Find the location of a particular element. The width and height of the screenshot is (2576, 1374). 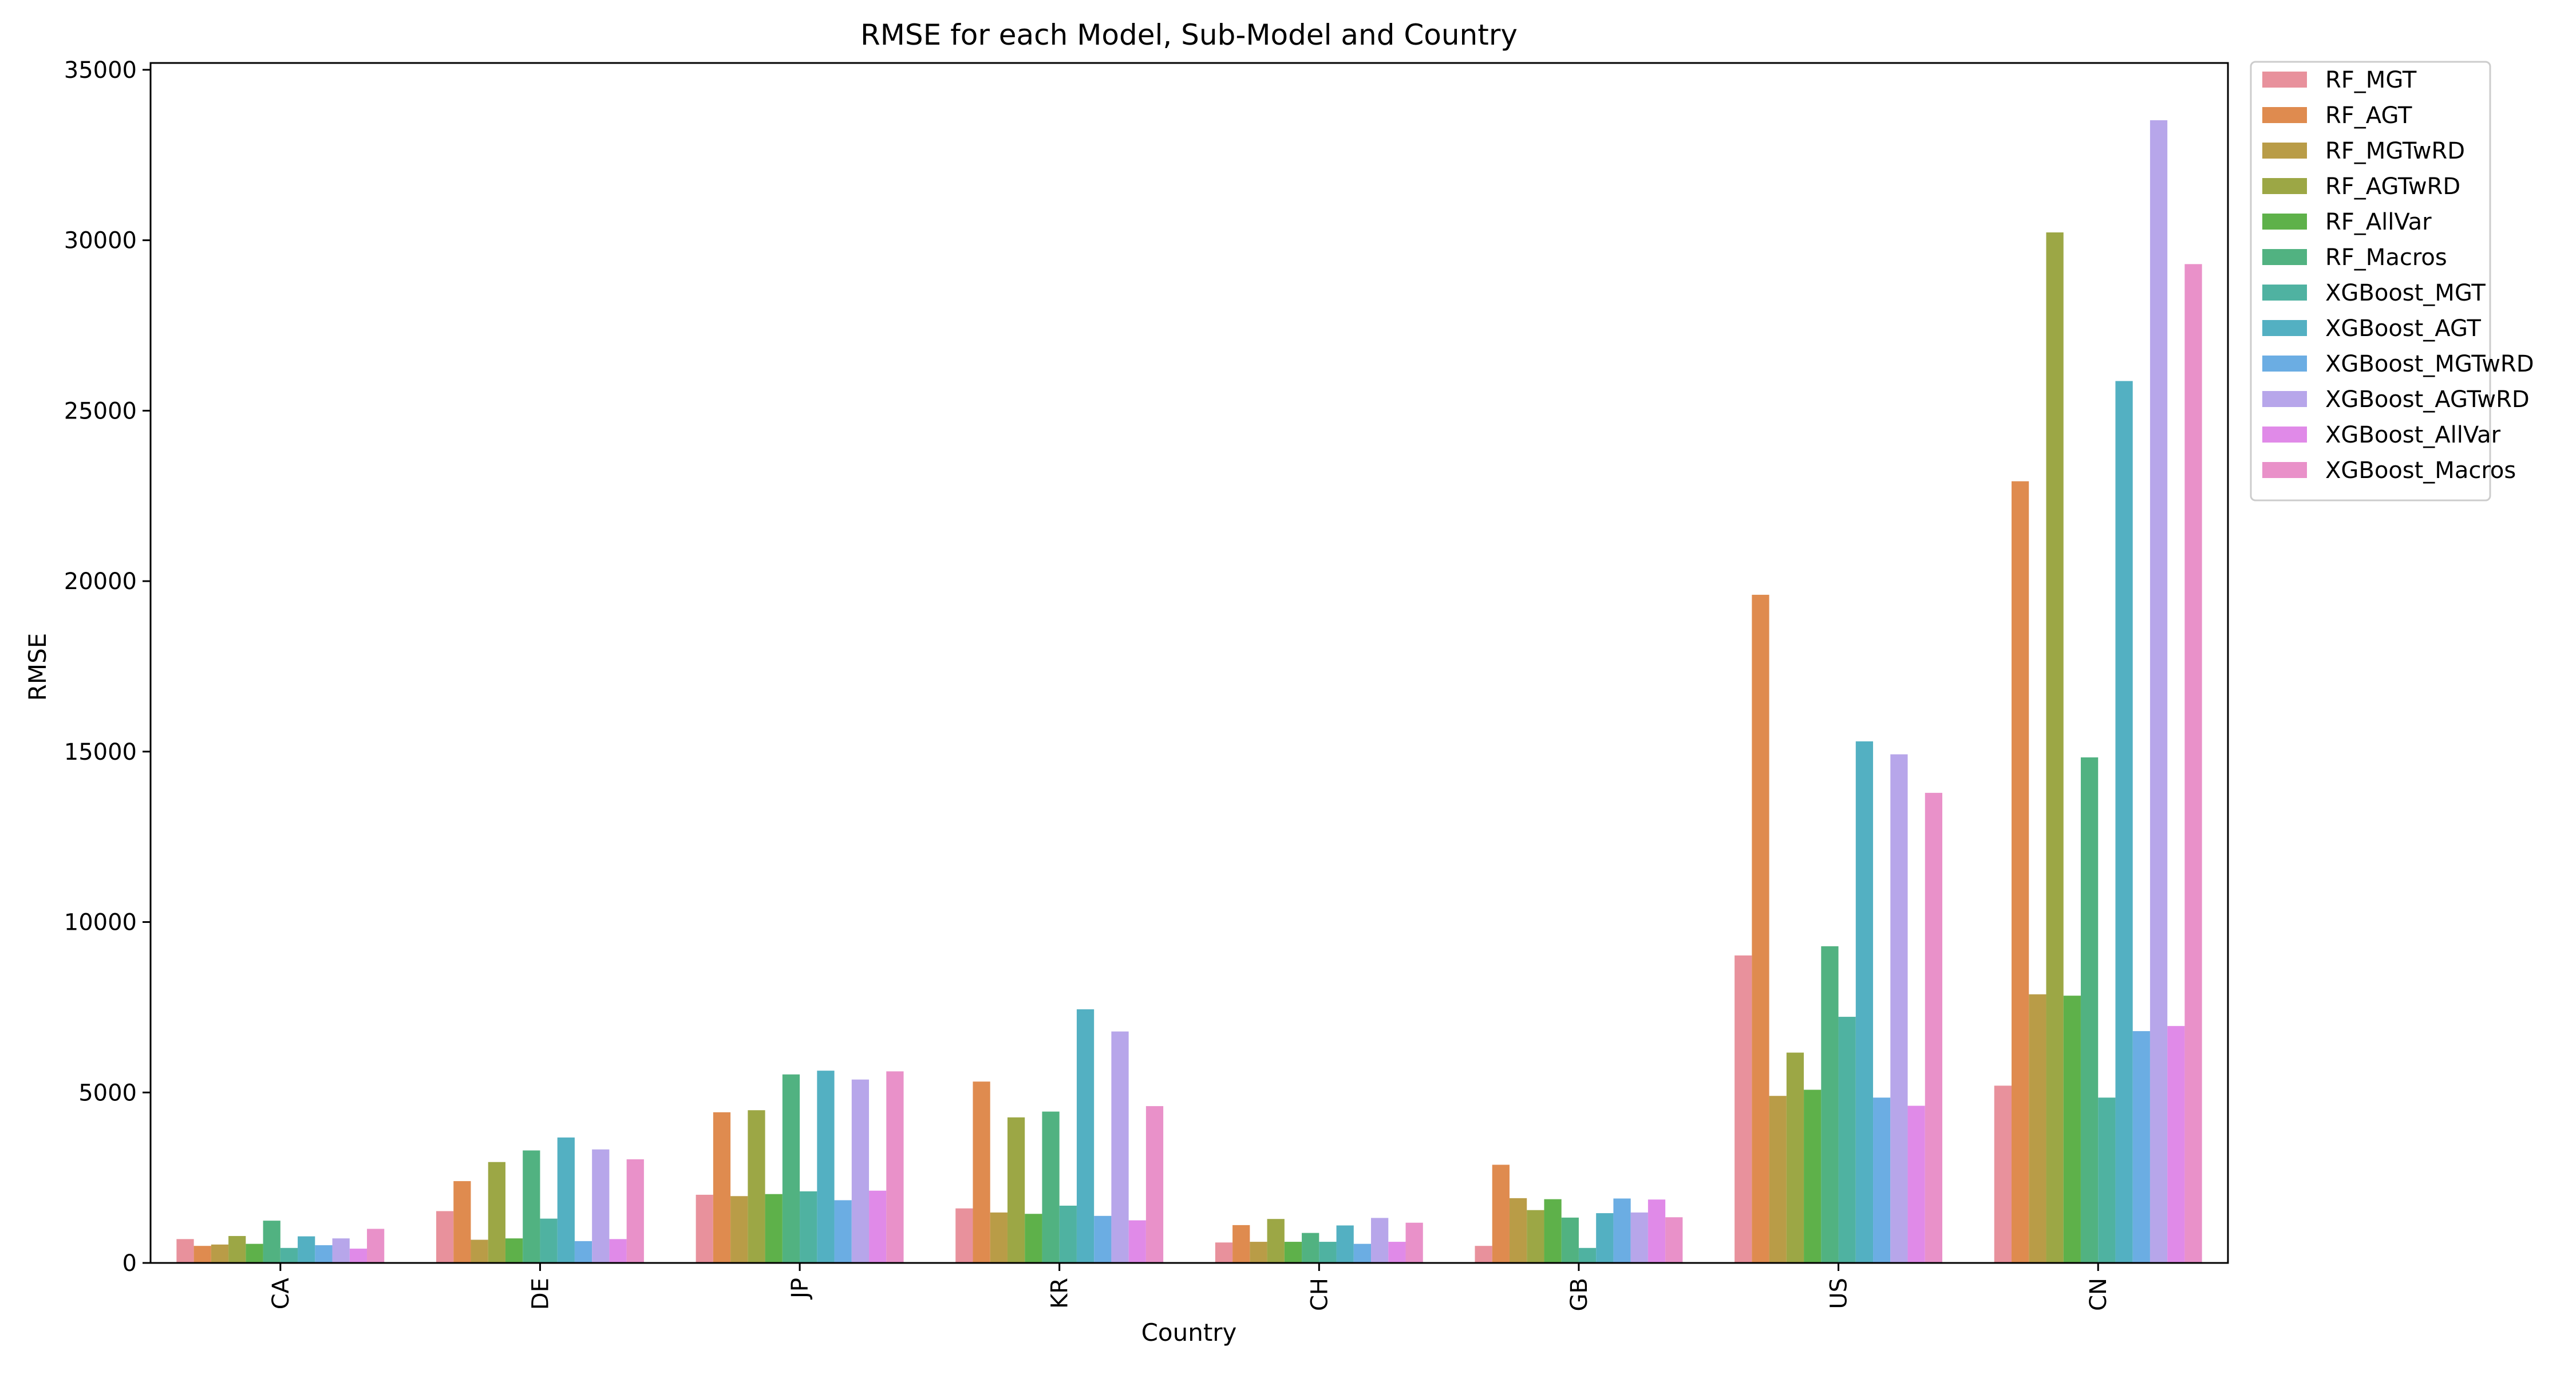

bar-xgboost-agtwrd-jp is located at coordinates (860, 1171).